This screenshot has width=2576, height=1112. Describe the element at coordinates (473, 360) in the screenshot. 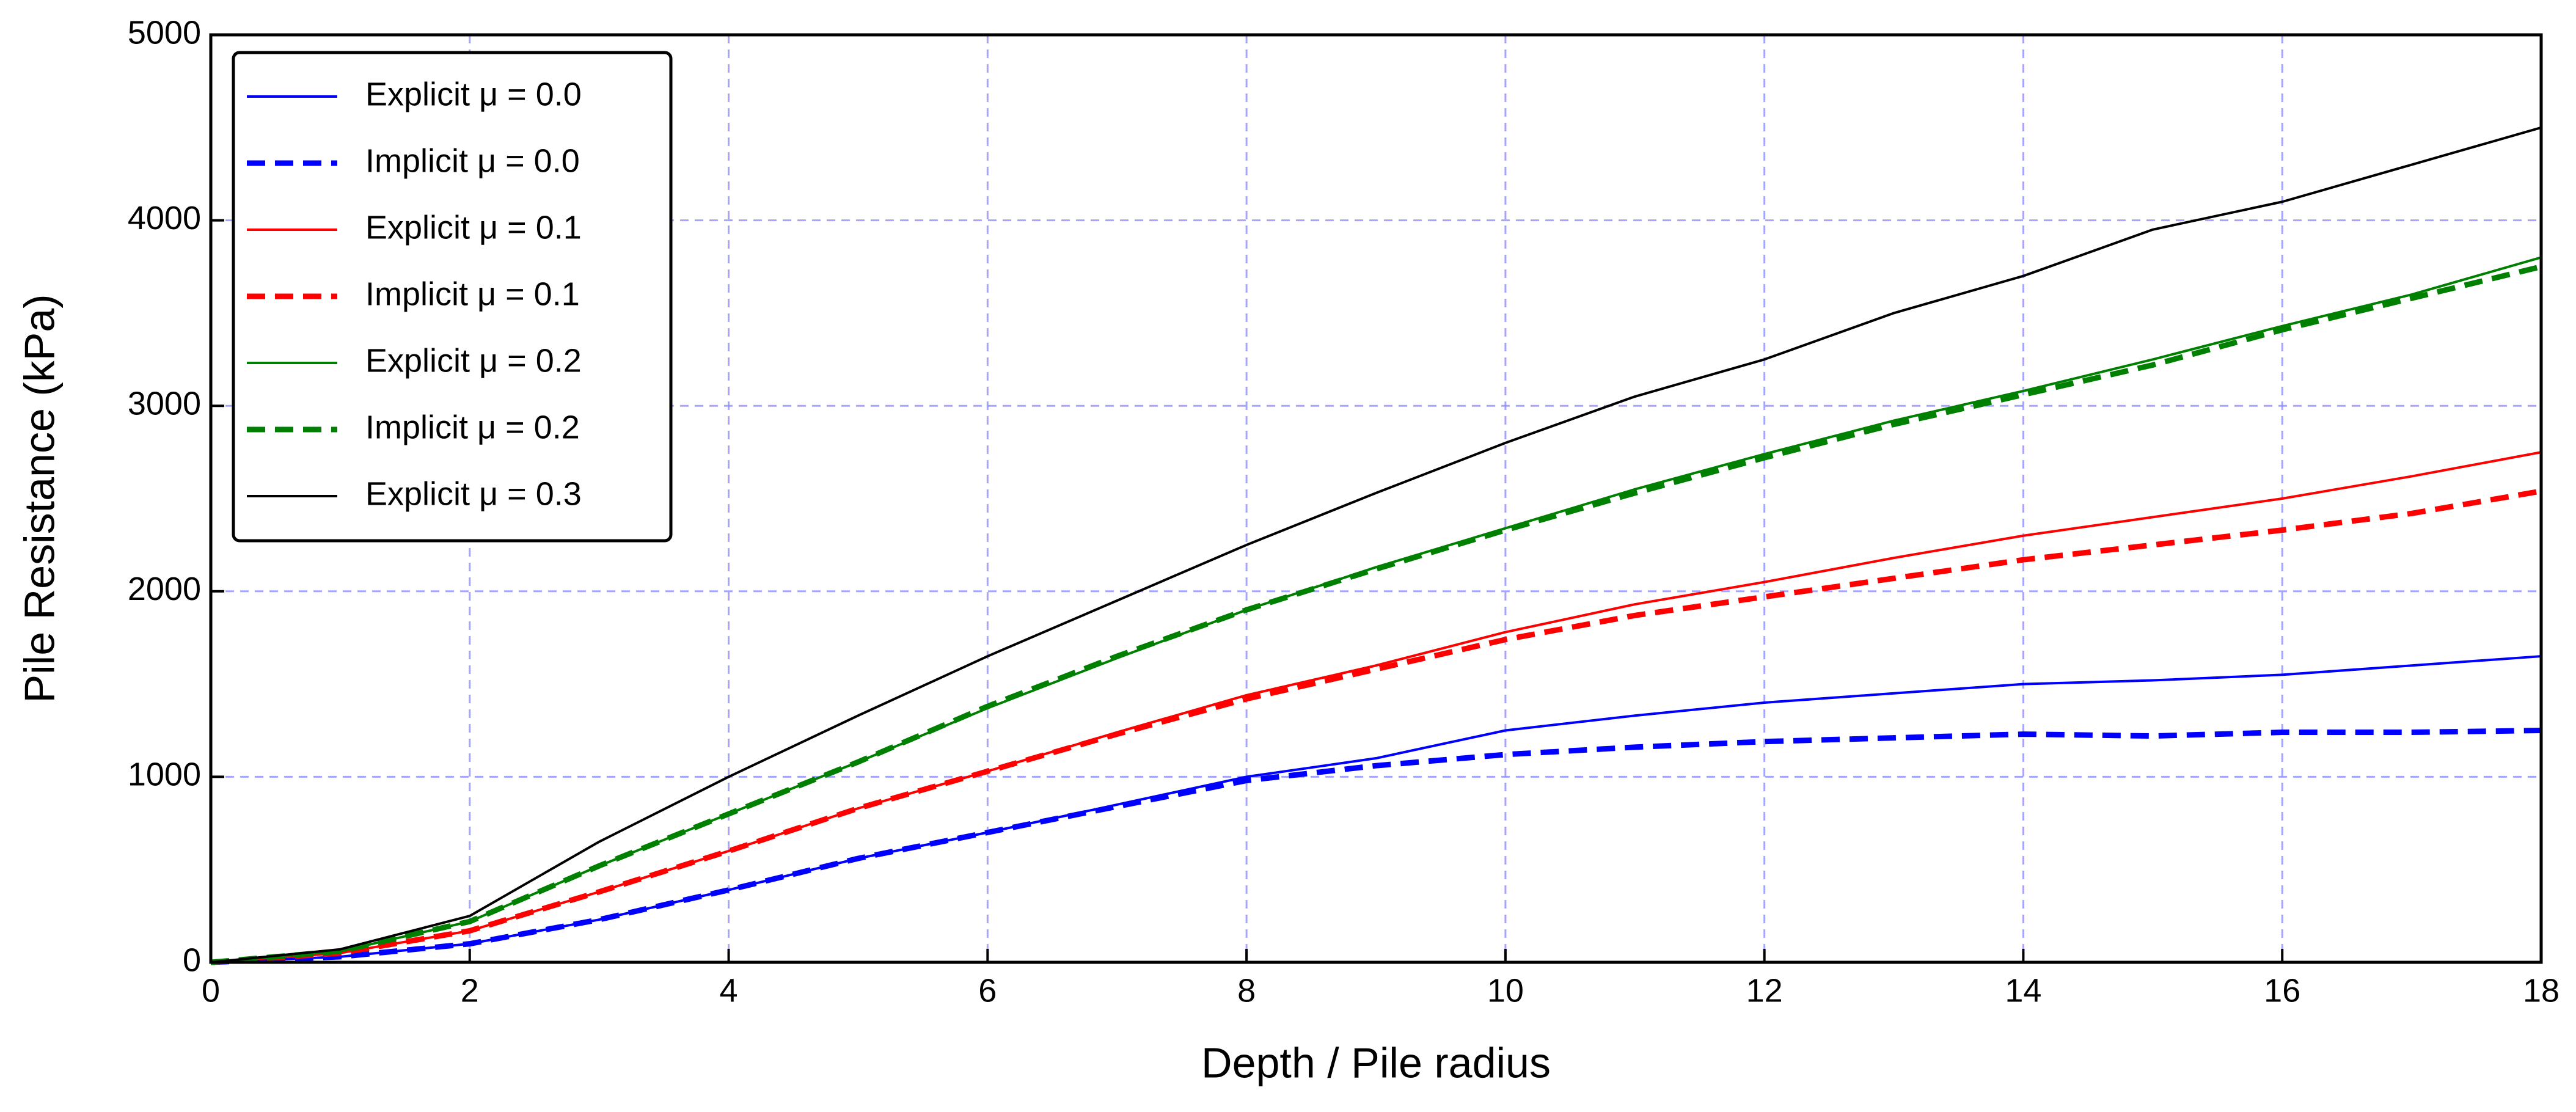

I see `legend-label: Explicit μ = 0.2` at that location.